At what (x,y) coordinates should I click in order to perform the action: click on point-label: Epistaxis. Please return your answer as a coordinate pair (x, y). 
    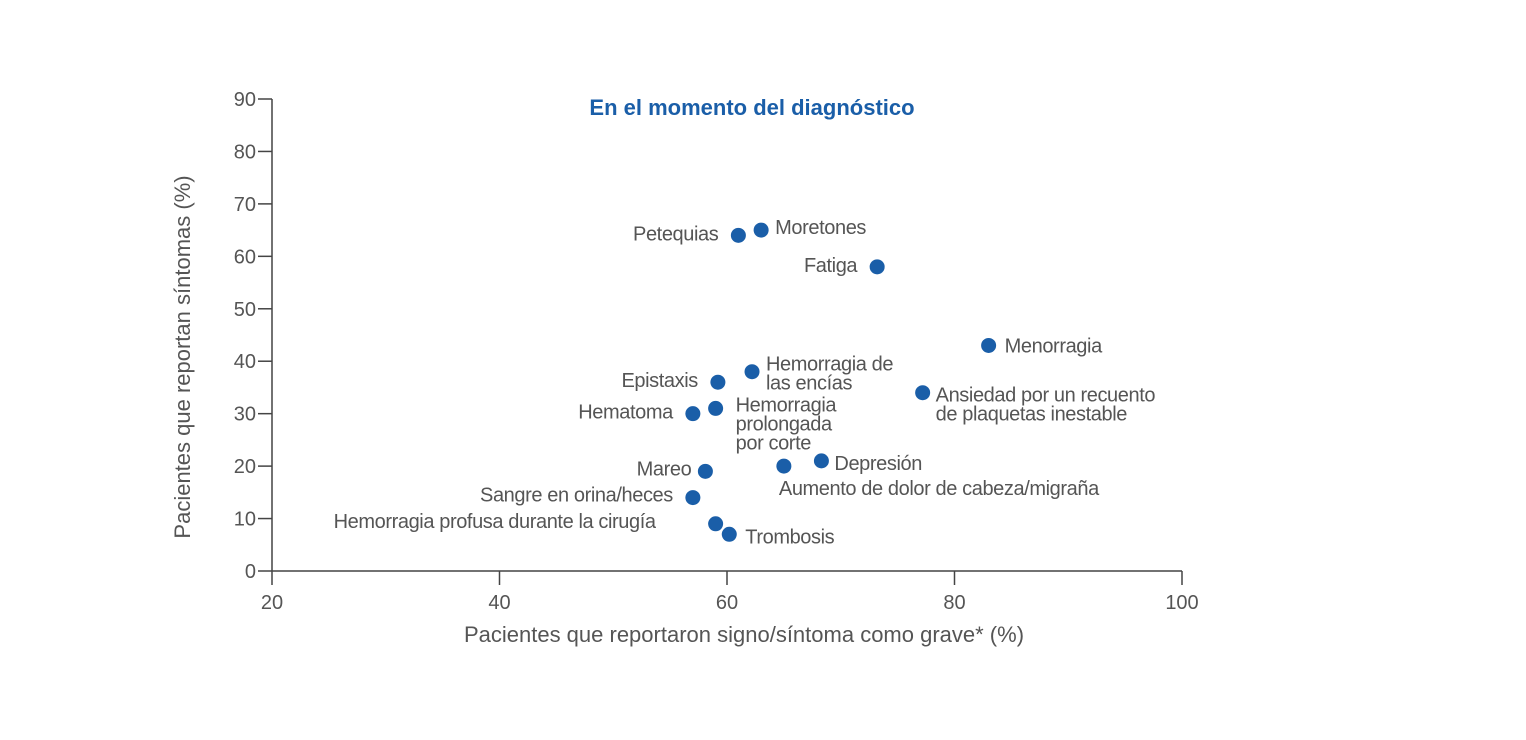
    Looking at the image, I should click on (659, 381).